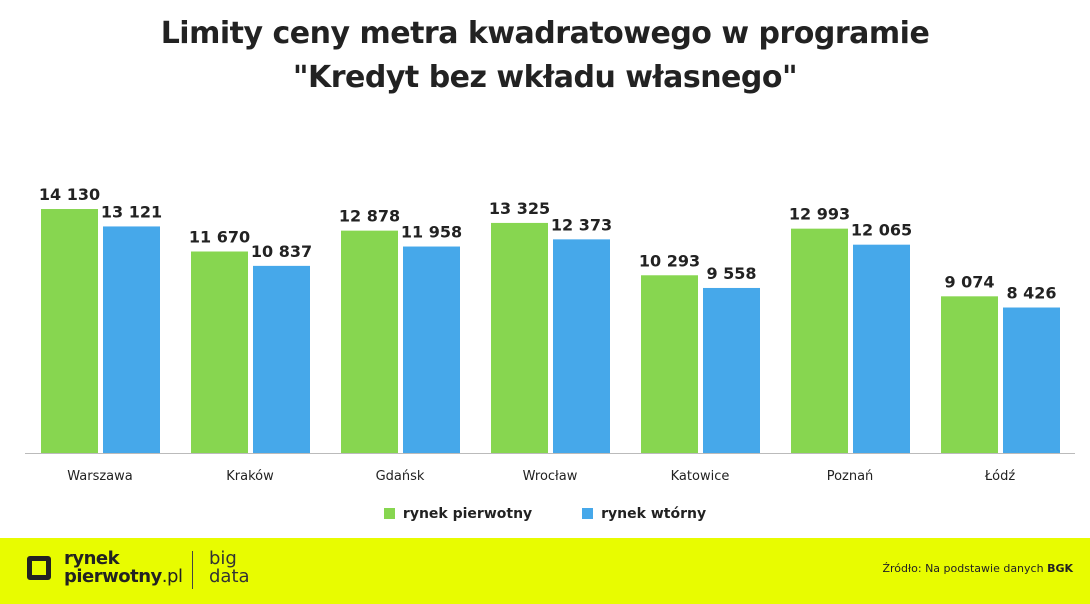 The height and width of the screenshot is (604, 1090). What do you see at coordinates (545, 77) in the screenshot?
I see `title-line-2: "Kredyt bez wkładu własnego"` at bounding box center [545, 77].